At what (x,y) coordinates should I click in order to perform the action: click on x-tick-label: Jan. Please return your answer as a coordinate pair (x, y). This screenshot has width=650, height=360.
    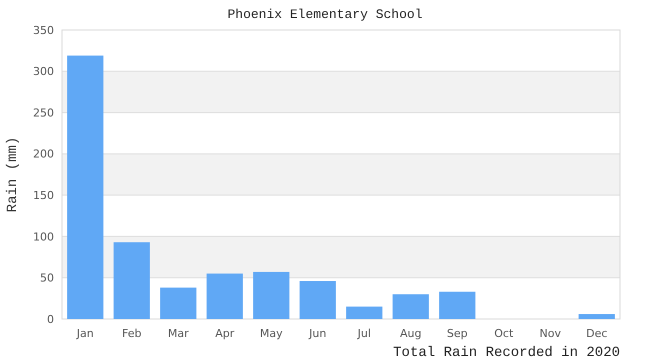
    Looking at the image, I should click on (85, 333).